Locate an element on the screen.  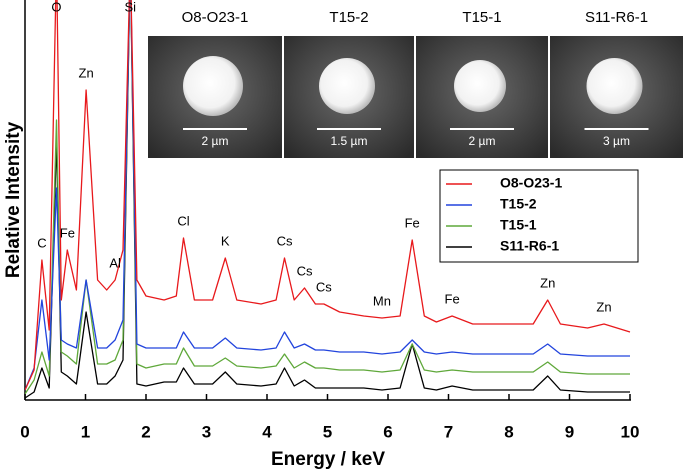
x-tick-label: 2 is located at coordinates (145, 431).